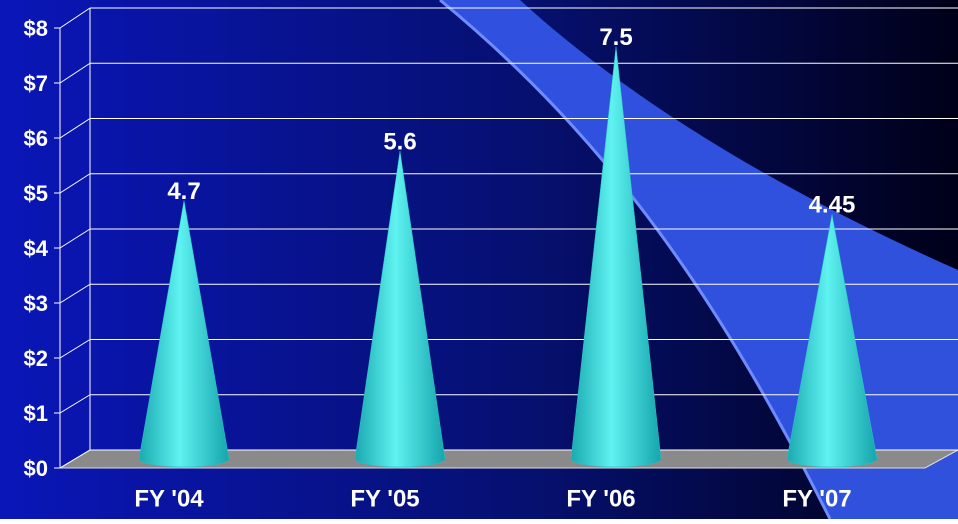 The height and width of the screenshot is (524, 958). Describe the element at coordinates (384, 498) in the screenshot. I see `x-tick-label: FY '05` at that location.